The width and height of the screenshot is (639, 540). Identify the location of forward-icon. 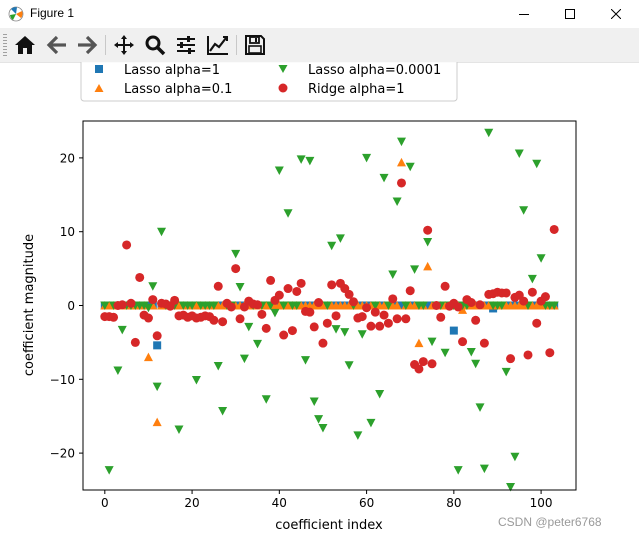
(88, 45).